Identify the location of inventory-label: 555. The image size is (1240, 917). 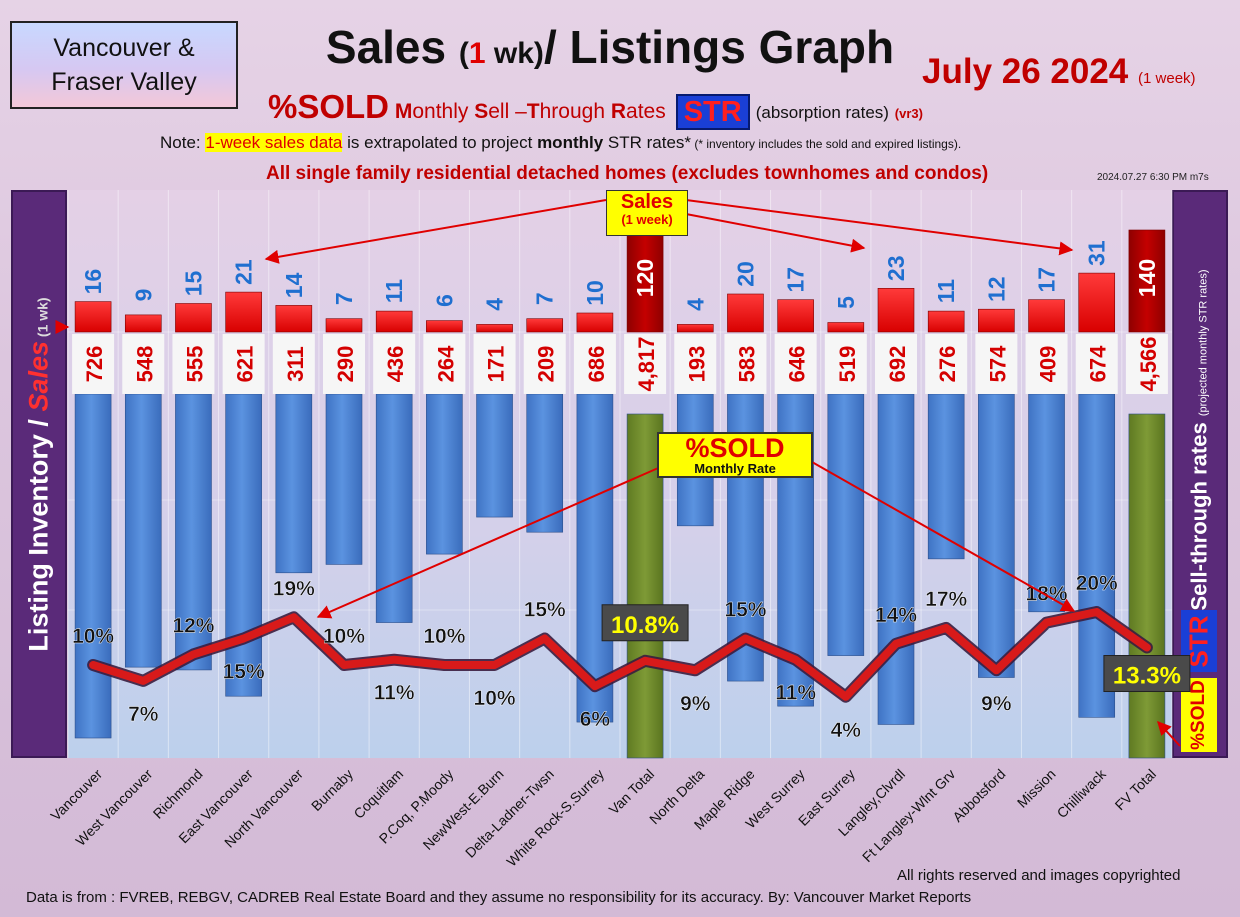
(194, 364).